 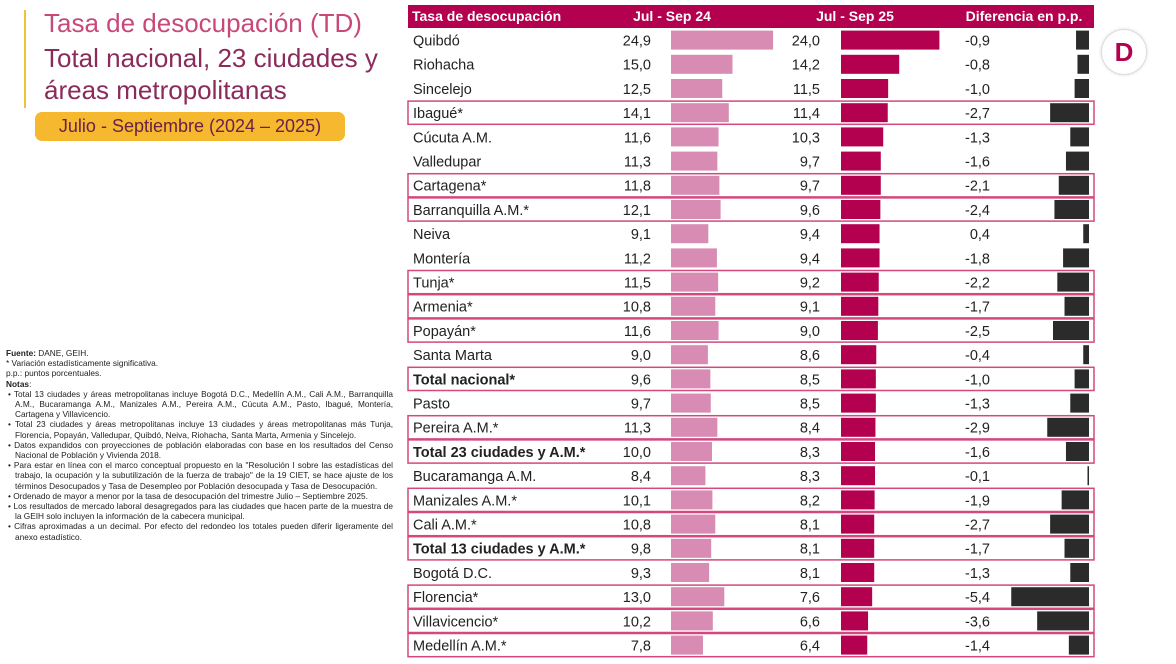 What do you see at coordinates (19, 383) in the screenshot?
I see `notes-heading: Notas:` at bounding box center [19, 383].